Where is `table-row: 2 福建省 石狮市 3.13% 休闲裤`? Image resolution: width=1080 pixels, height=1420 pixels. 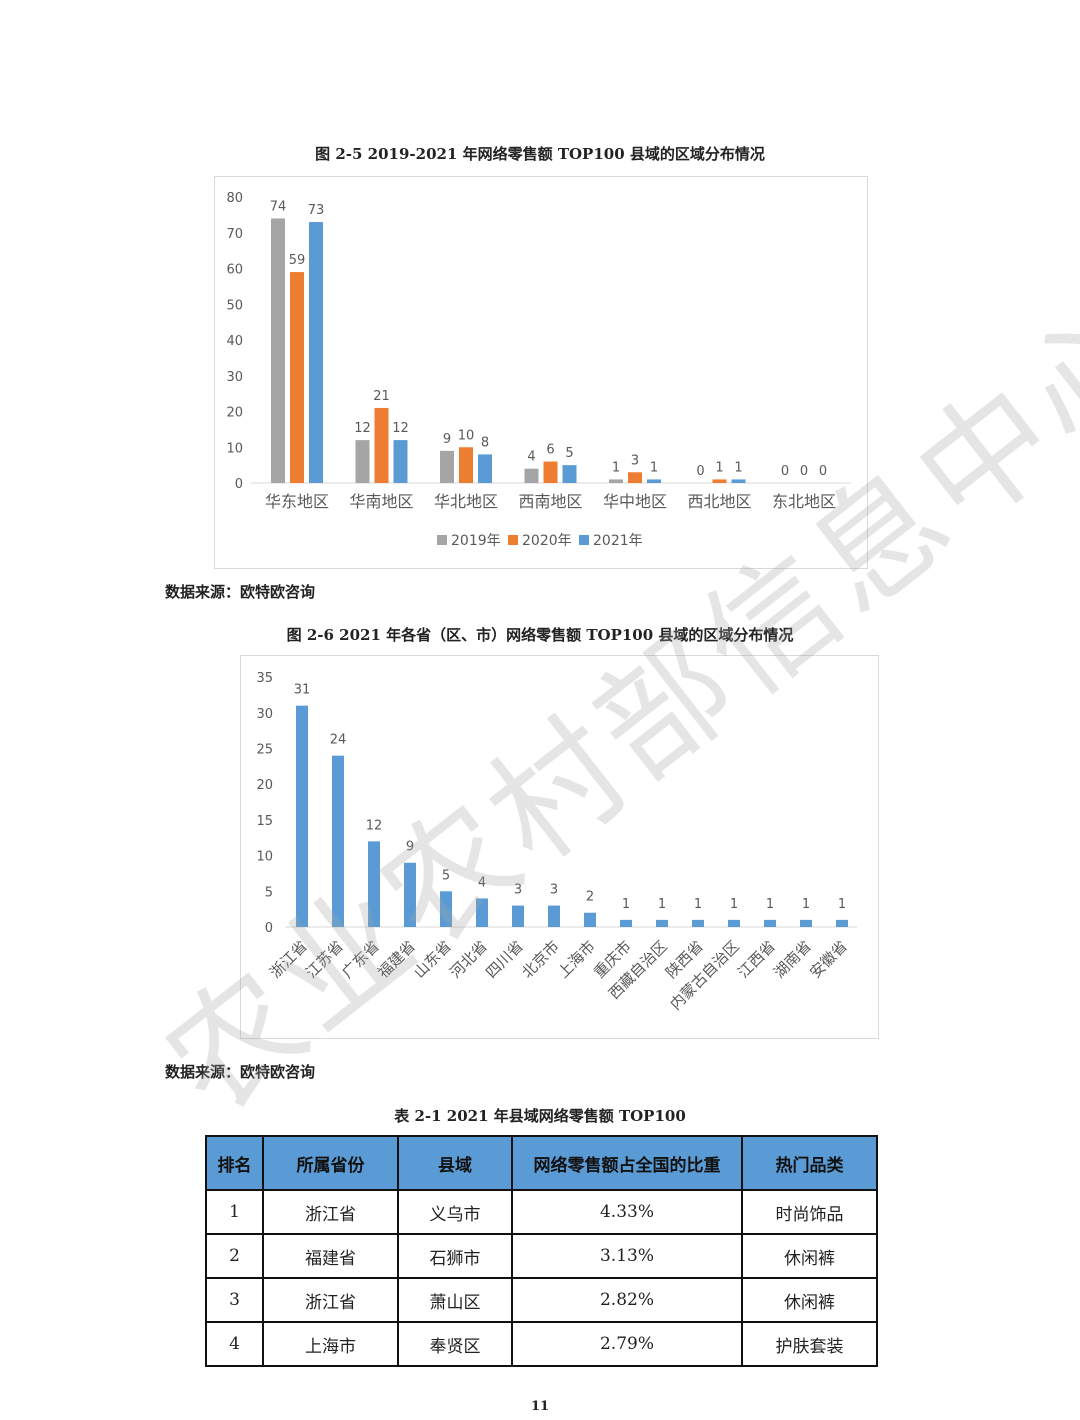
table-row: 2 福建省 石狮市 3.13% 休闲裤 is located at coordinates (541, 1256).